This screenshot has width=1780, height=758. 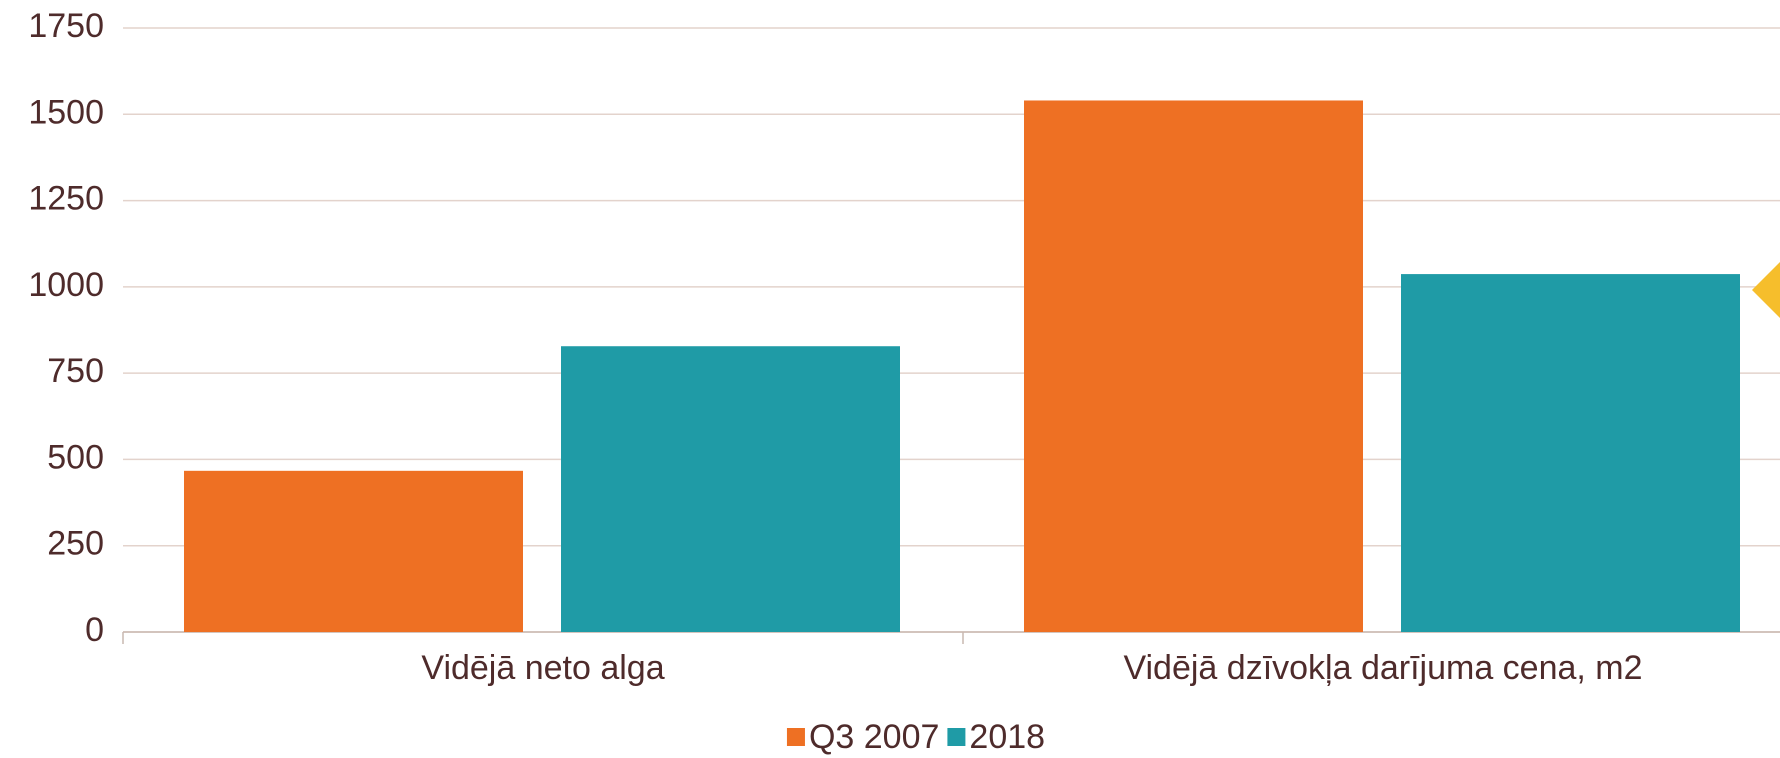 What do you see at coordinates (874, 737) in the screenshot?
I see `legend-label: Q3 2007` at bounding box center [874, 737].